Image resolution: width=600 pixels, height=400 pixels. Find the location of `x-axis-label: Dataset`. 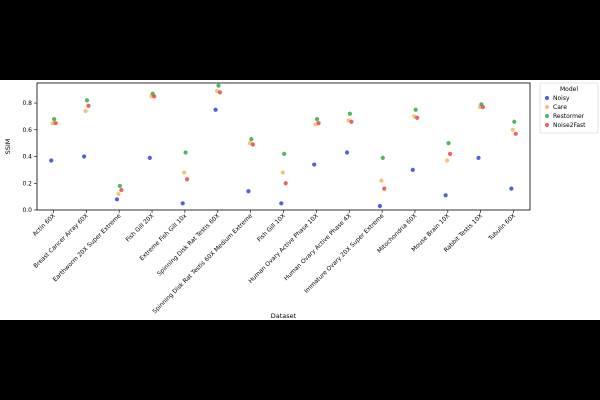

x-axis-label: Dataset is located at coordinates (284, 316).